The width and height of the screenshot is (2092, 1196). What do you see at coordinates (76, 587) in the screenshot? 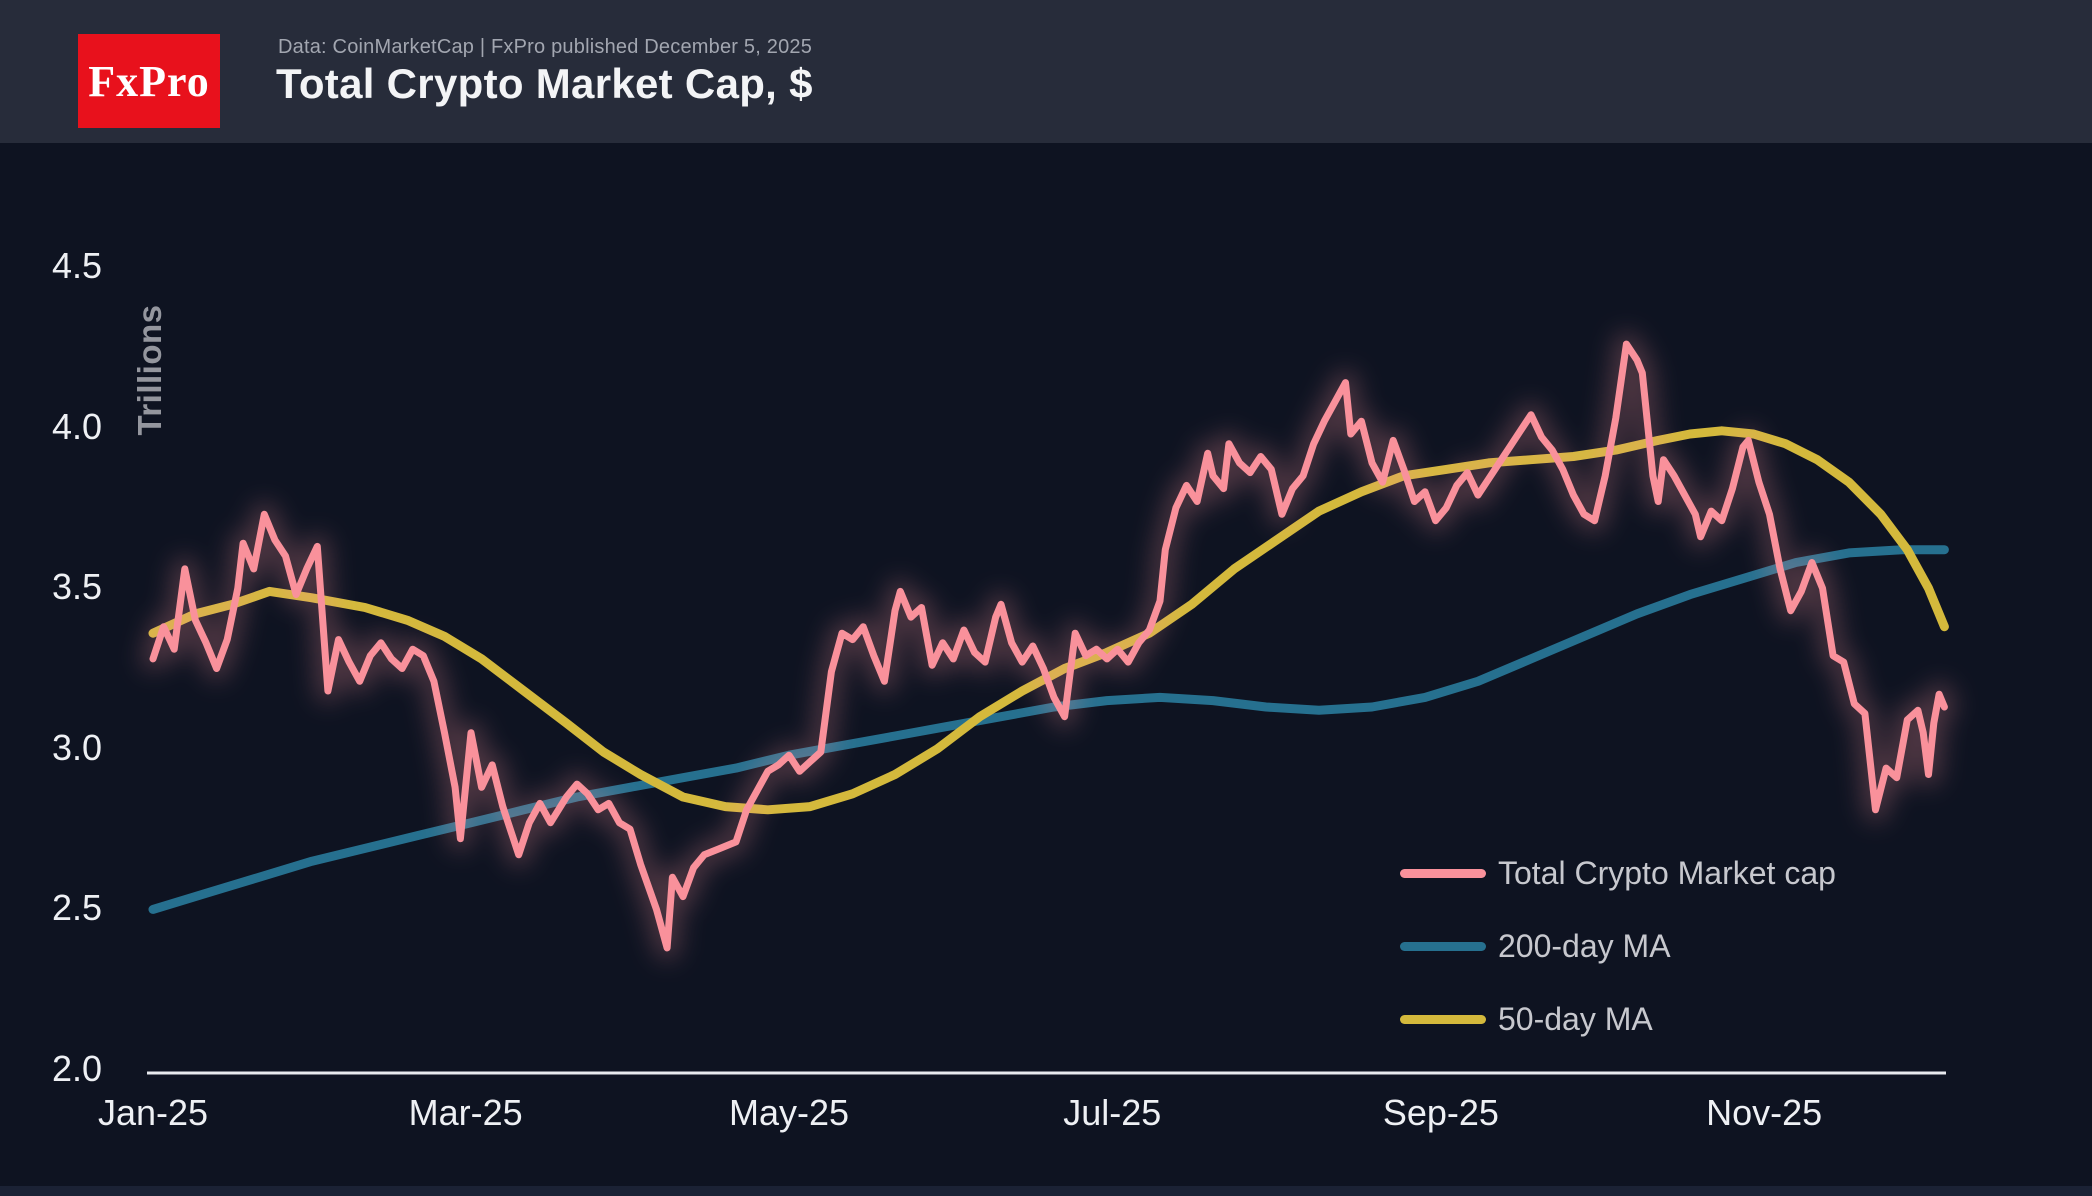
I see `y-tick-label-3.5: 3.5` at bounding box center [76, 587].